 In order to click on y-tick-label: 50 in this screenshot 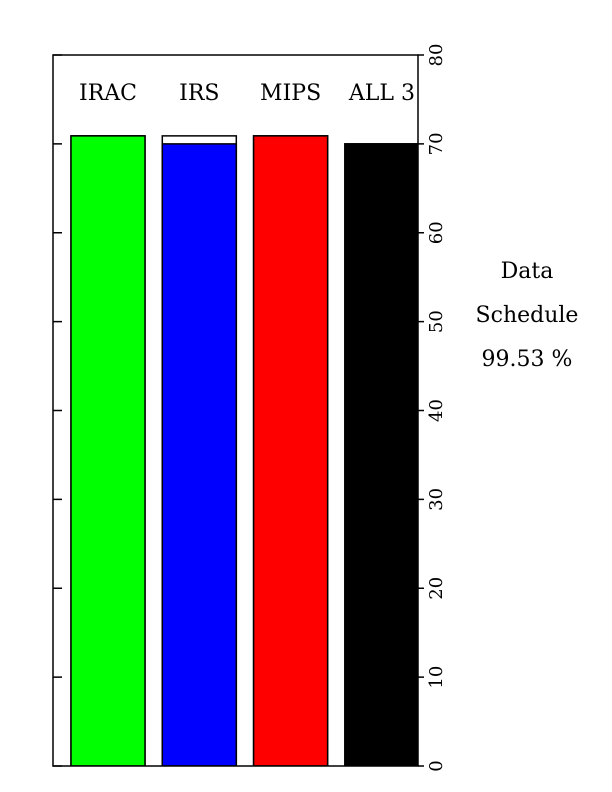, I will do `click(436, 321)`.